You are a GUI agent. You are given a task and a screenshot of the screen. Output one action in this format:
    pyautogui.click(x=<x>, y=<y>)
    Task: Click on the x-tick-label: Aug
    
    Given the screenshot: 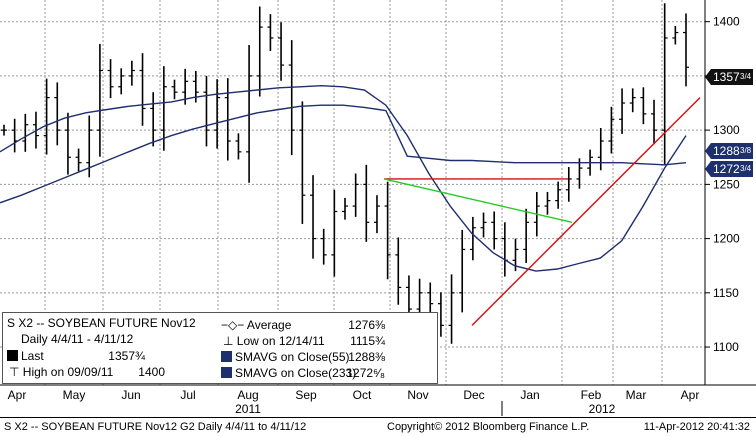 What is the action you would take?
    pyautogui.click(x=247, y=395)
    